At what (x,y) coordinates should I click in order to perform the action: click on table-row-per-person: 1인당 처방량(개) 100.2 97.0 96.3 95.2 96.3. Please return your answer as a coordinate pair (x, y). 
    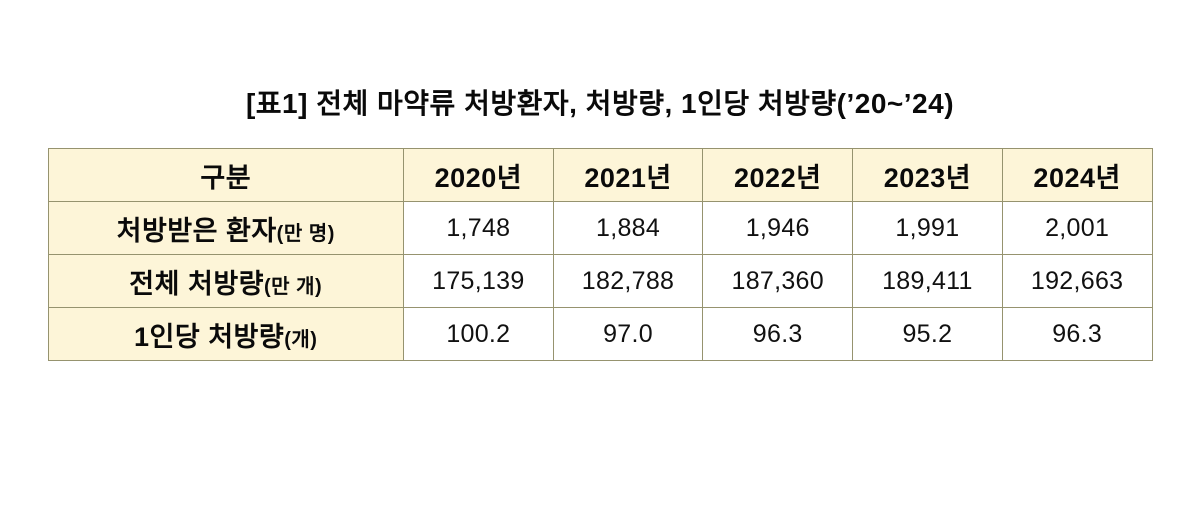
    Looking at the image, I should click on (600, 334).